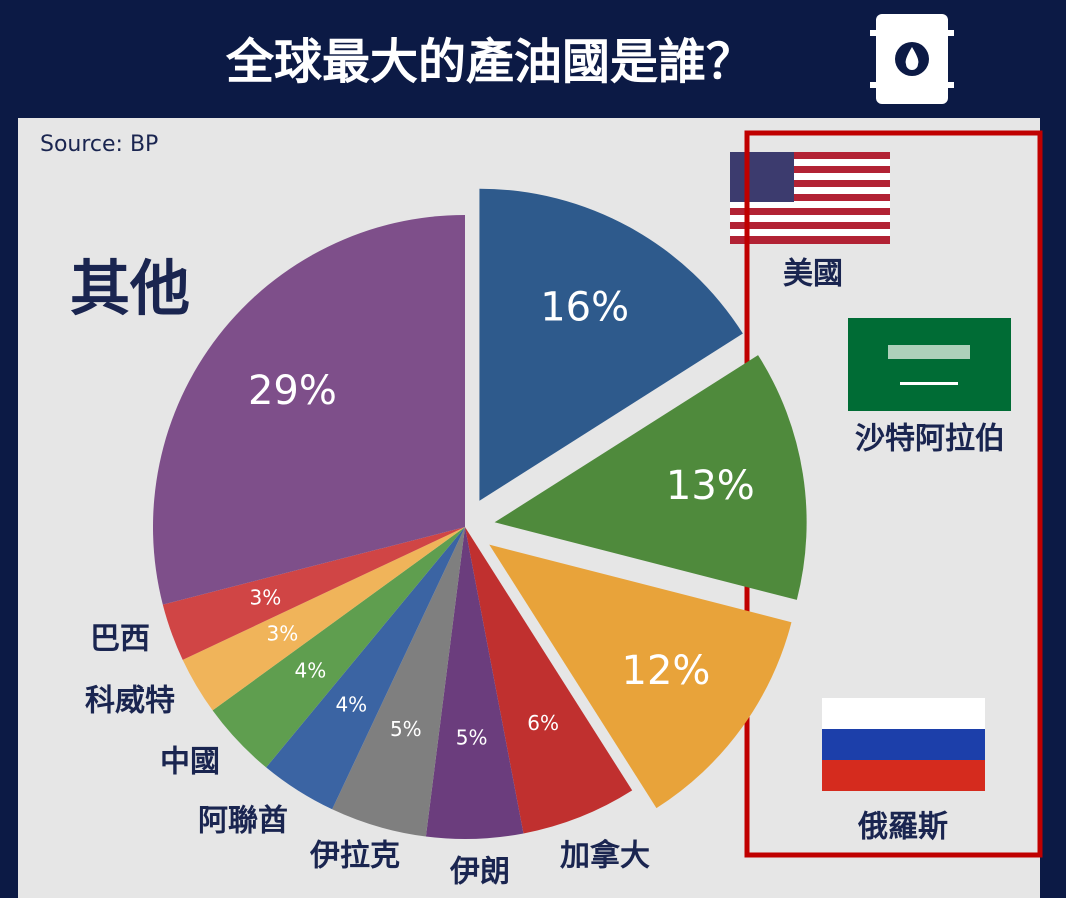 This screenshot has height=902, width=1066. What do you see at coordinates (190, 762) in the screenshot?
I see `category-label: 中國` at bounding box center [190, 762].